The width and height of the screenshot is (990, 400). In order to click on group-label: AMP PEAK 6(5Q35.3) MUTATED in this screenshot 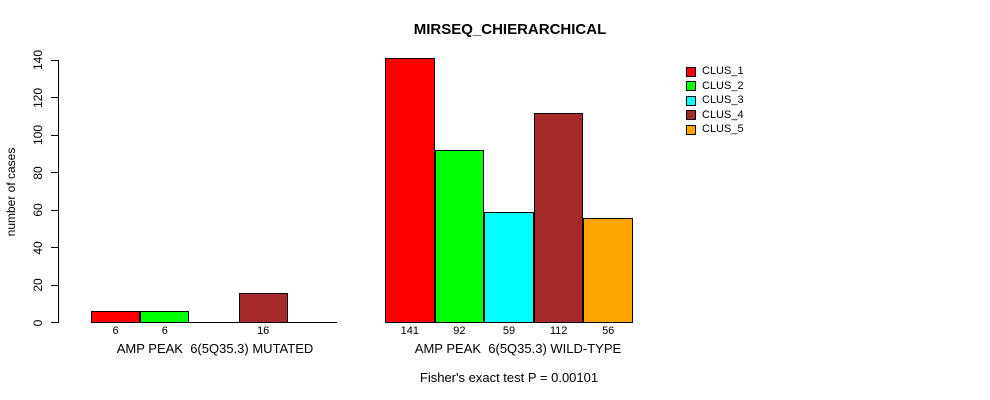, I will do `click(215, 348)`.